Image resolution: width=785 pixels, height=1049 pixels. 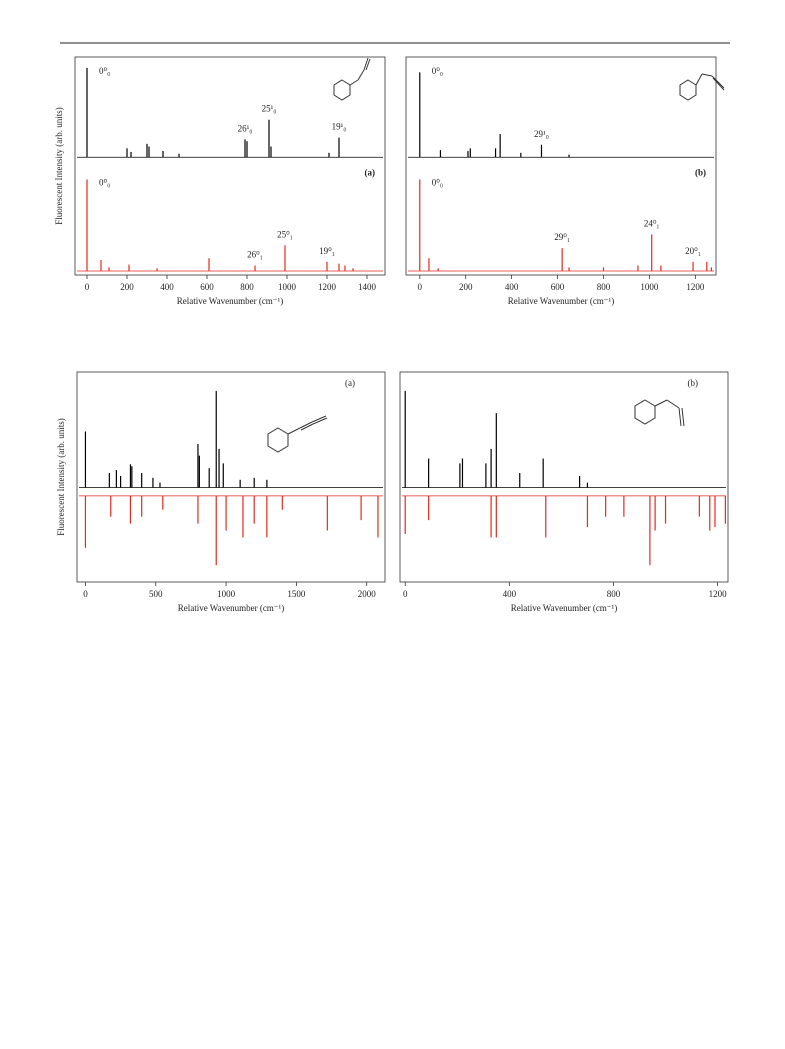 What do you see at coordinates (245, 128) in the screenshot?
I see `peak-label: 26¹₀` at bounding box center [245, 128].